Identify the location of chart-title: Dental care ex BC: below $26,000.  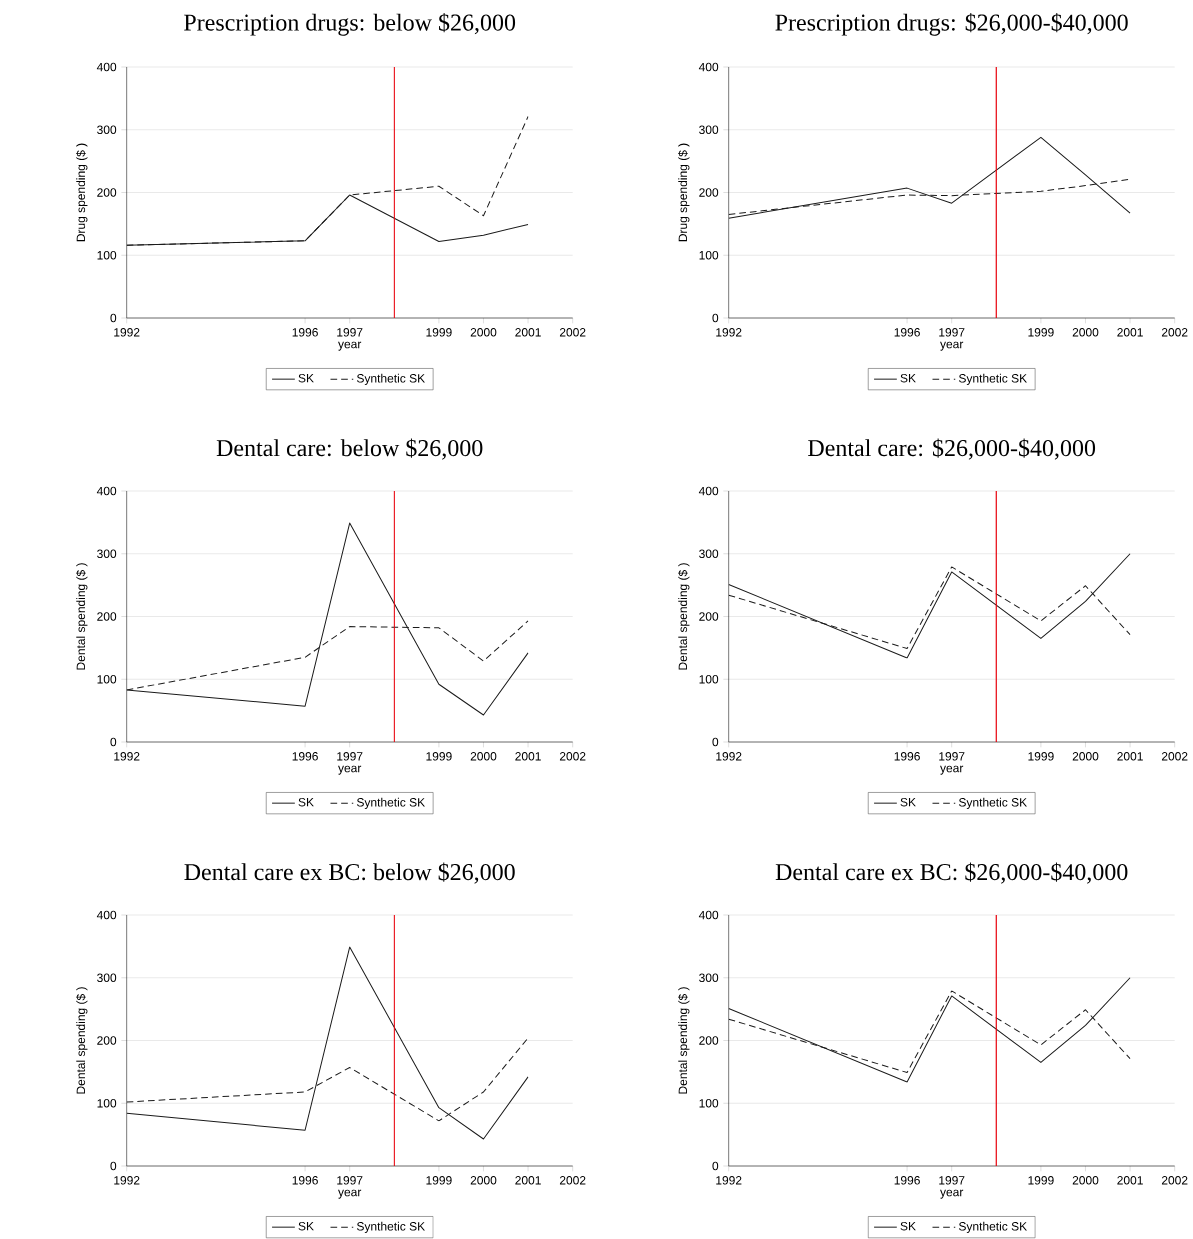
(349, 873).